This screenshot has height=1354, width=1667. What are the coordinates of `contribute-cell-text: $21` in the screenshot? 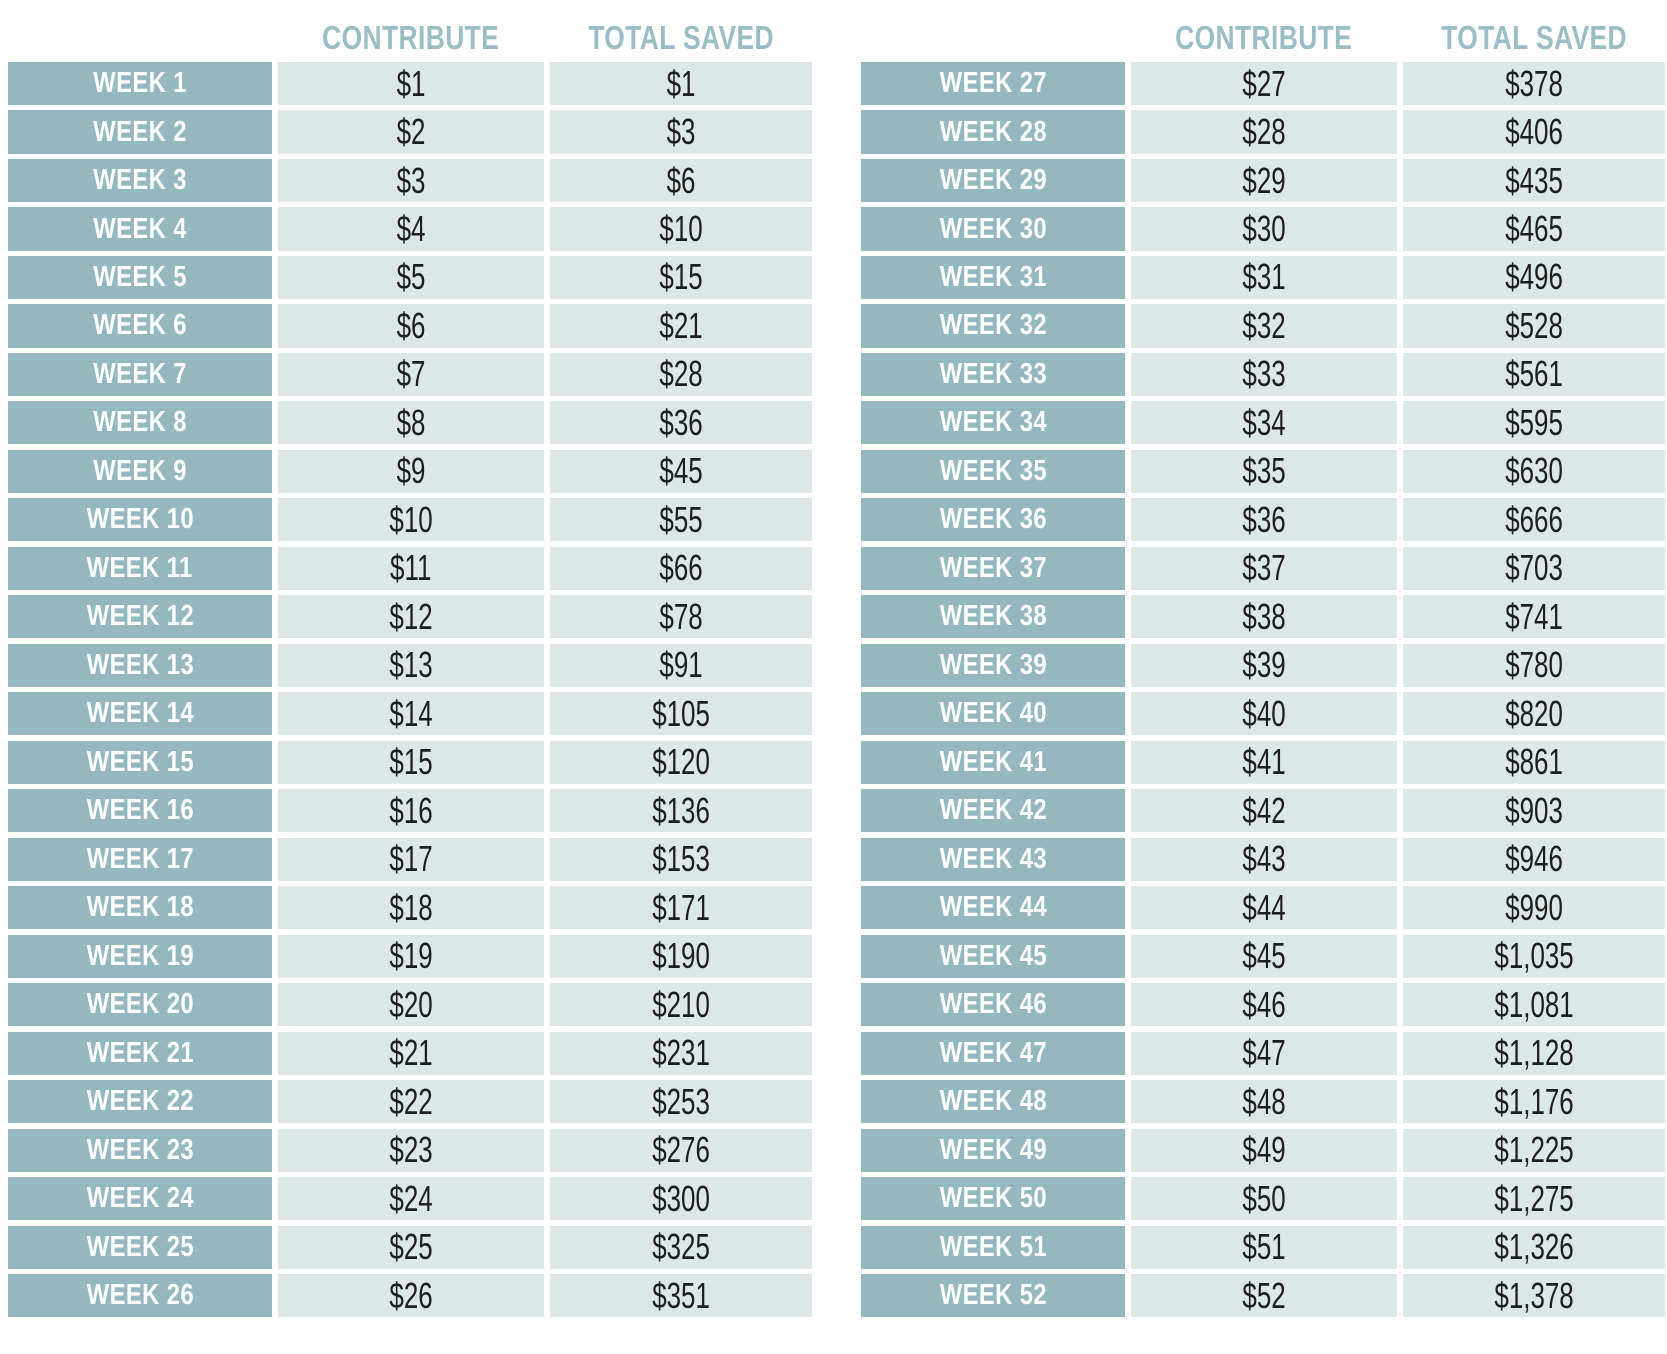 It's located at (411, 1053).